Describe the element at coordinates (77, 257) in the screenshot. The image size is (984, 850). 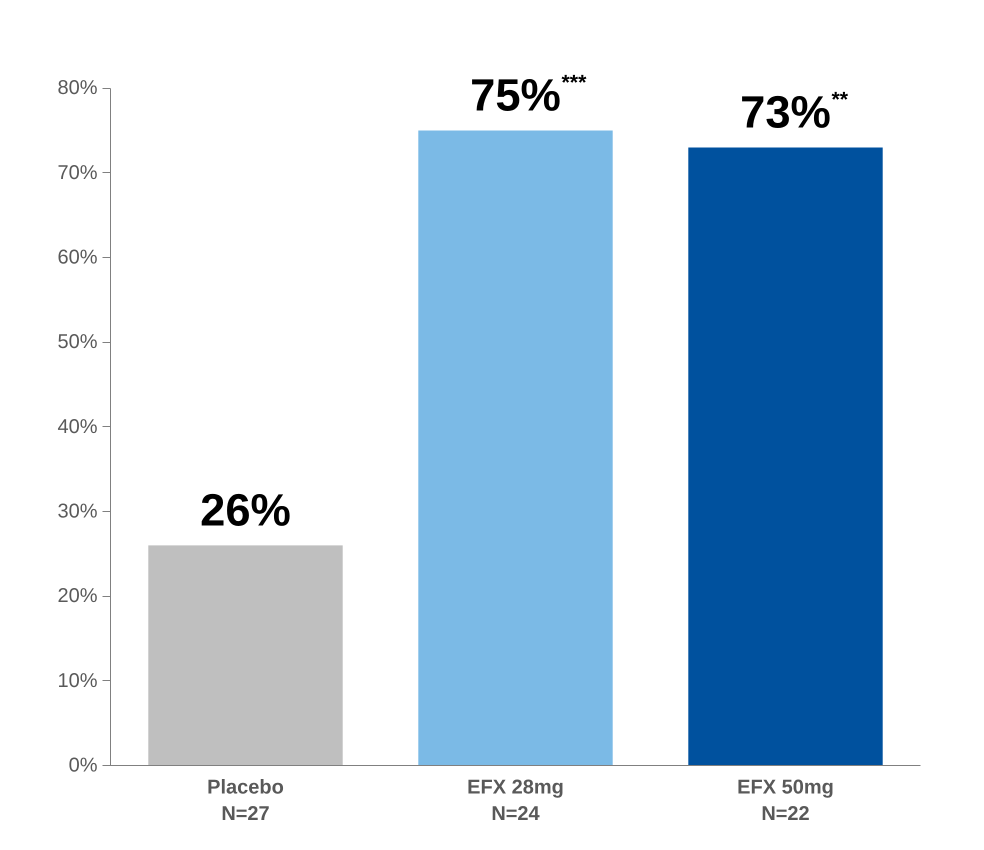
I see `y-tick-label: 60%` at that location.